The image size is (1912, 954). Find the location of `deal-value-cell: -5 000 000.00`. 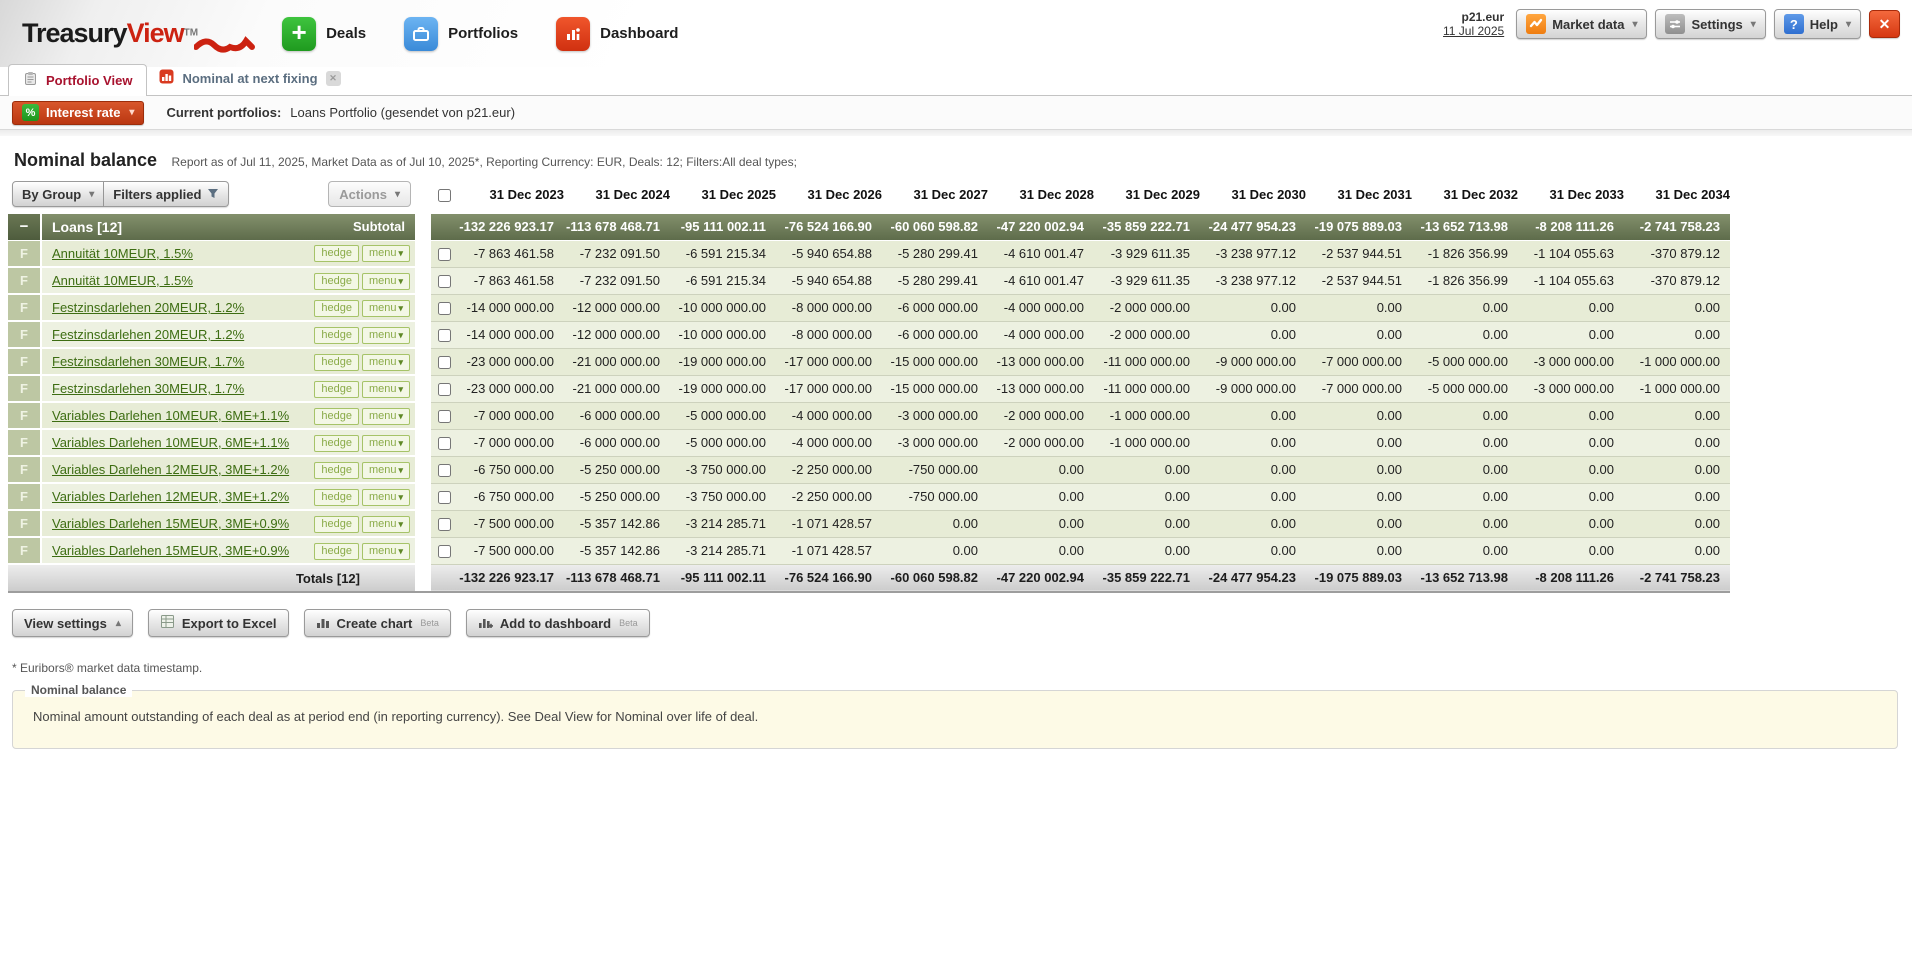

deal-value-cell: -5 000 000.00 is located at coordinates (1465, 362).